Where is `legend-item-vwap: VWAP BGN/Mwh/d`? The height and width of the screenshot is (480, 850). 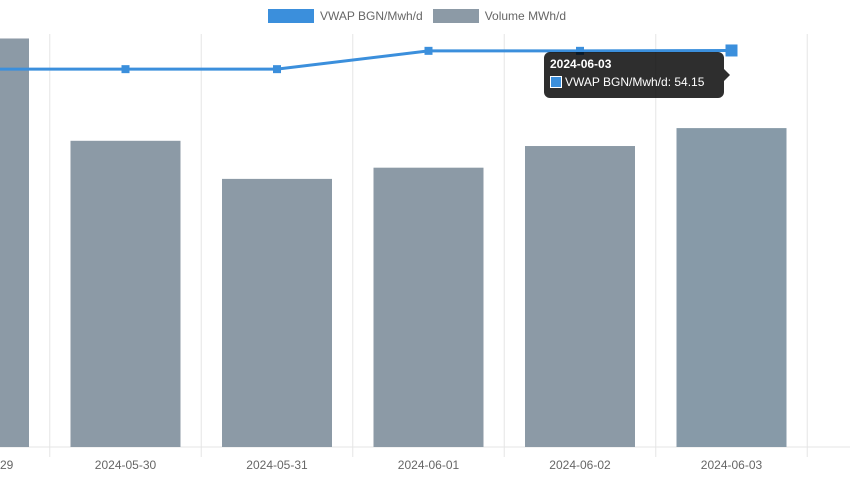 legend-item-vwap: VWAP BGN/Mwh/d is located at coordinates (345, 16).